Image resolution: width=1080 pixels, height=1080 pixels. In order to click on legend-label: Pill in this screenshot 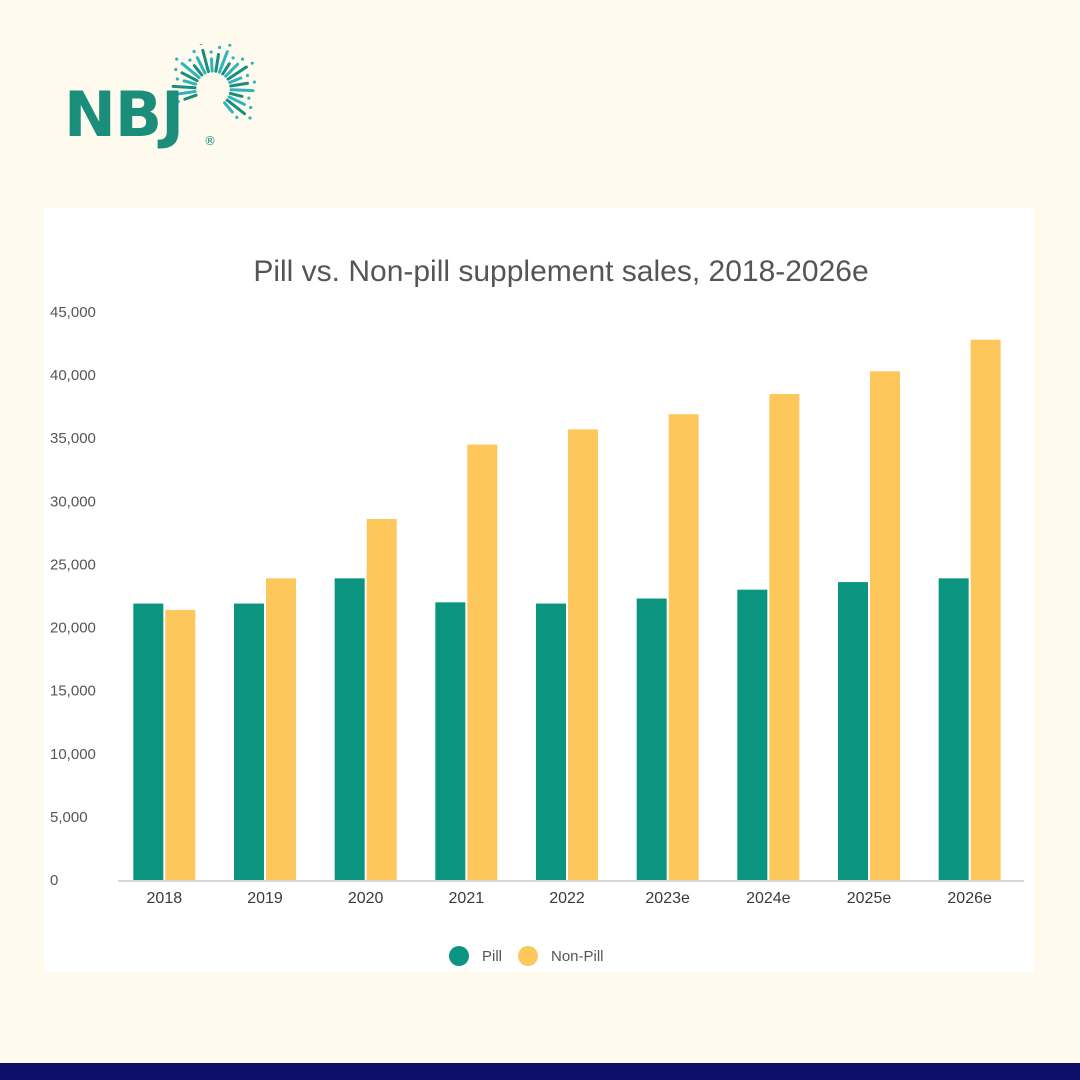, I will do `click(492, 956)`.